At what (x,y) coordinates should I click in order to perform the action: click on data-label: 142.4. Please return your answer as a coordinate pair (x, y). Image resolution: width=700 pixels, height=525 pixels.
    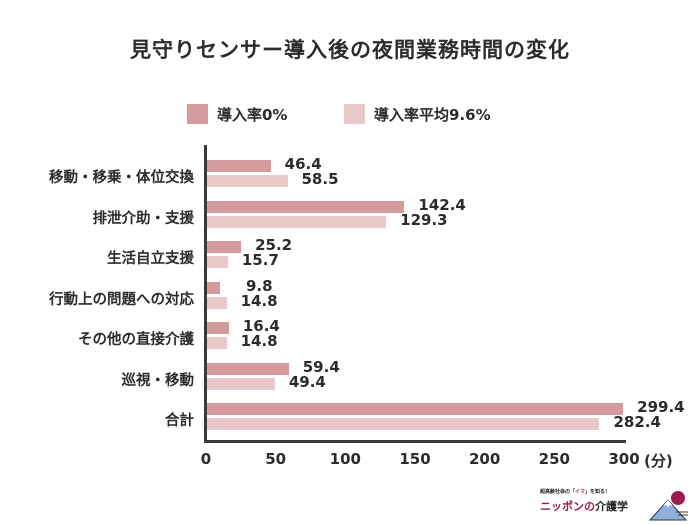
    Looking at the image, I should click on (442, 204).